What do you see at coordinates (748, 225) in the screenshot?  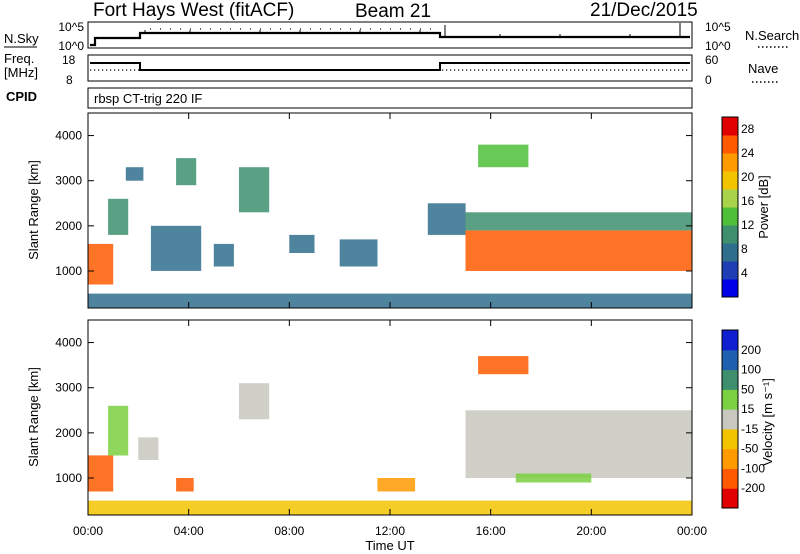 I see `power-colorbar-tick-label: 12` at bounding box center [748, 225].